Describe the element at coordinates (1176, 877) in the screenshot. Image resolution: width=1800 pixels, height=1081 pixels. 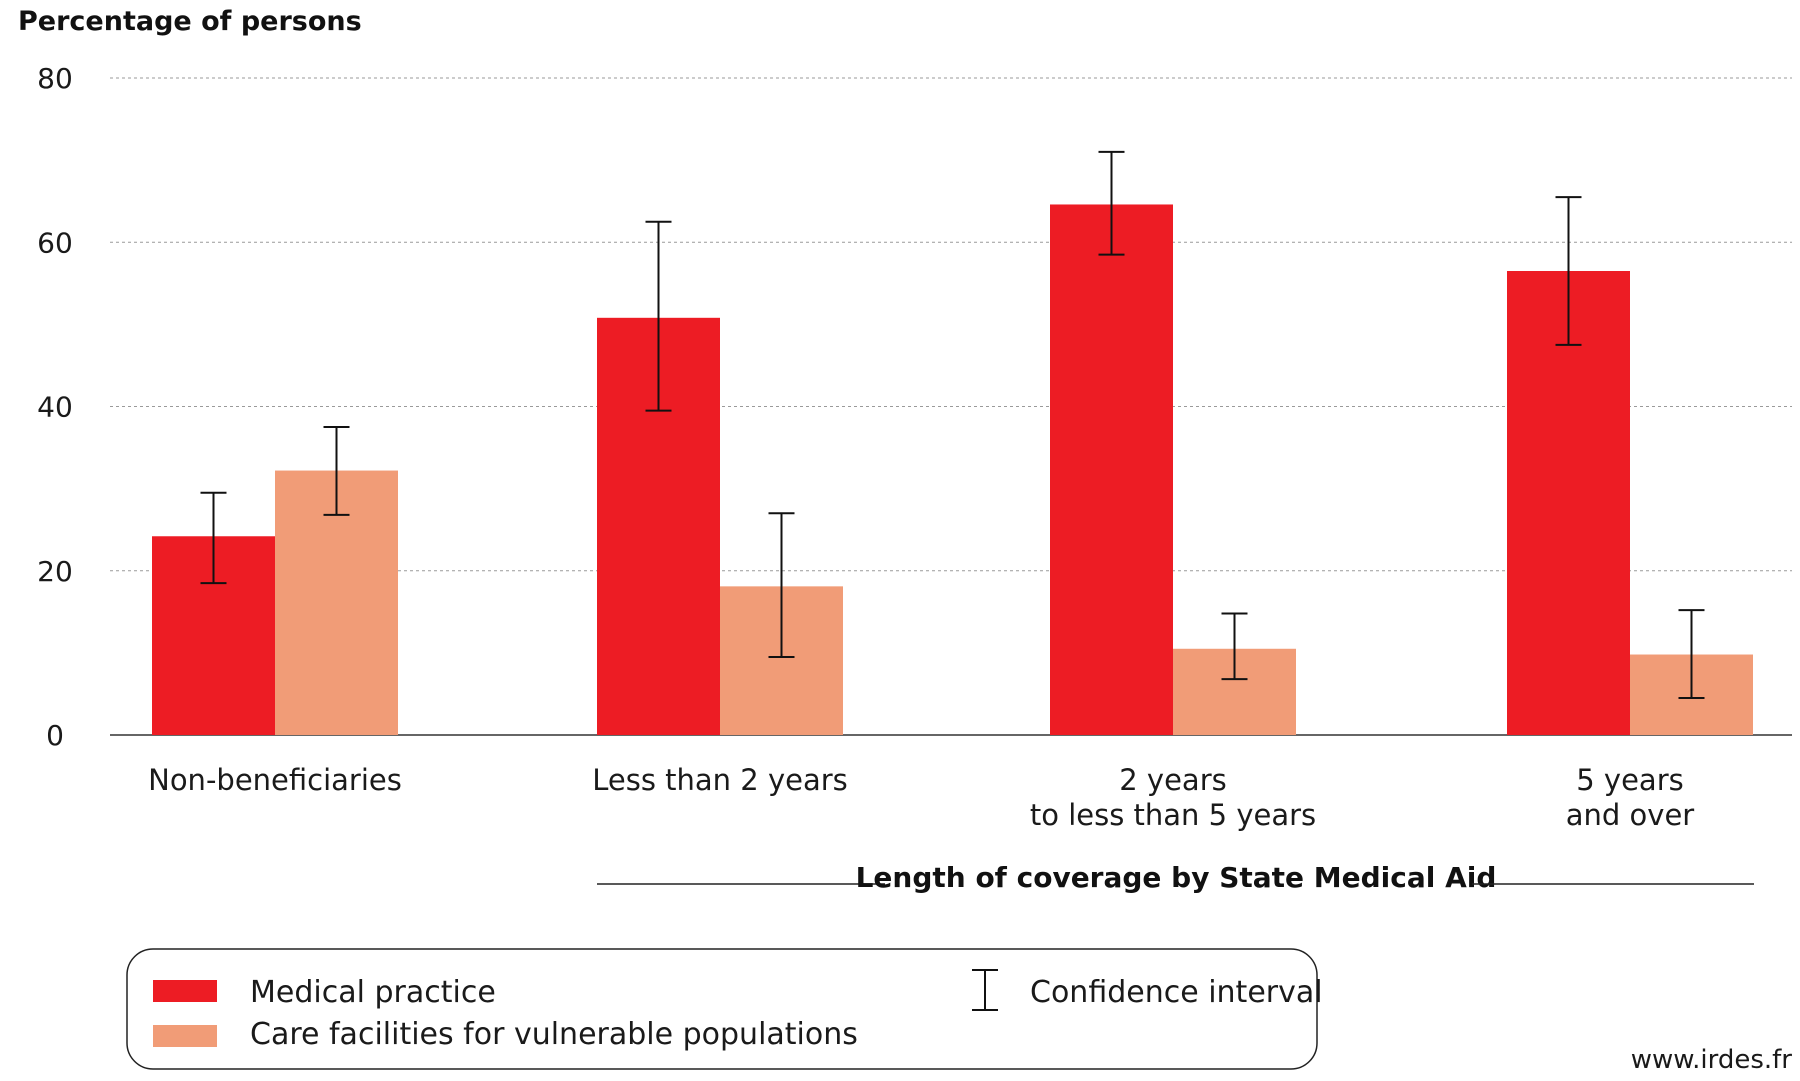
I see `x-axis-title: Length of coverage by State Medical Aid` at that location.